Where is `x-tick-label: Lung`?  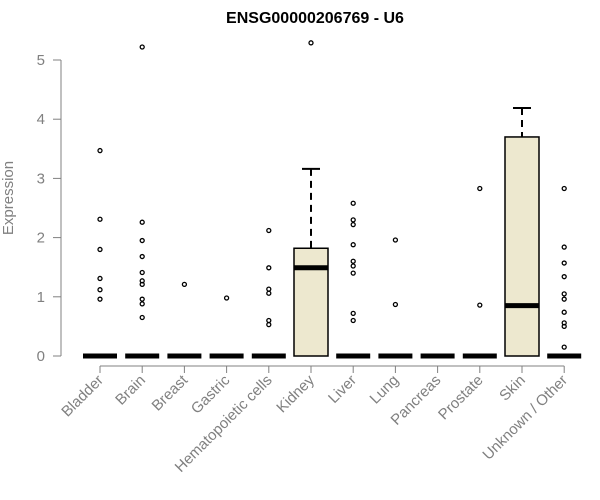 x-tick-label: Lung is located at coordinates (385, 390).